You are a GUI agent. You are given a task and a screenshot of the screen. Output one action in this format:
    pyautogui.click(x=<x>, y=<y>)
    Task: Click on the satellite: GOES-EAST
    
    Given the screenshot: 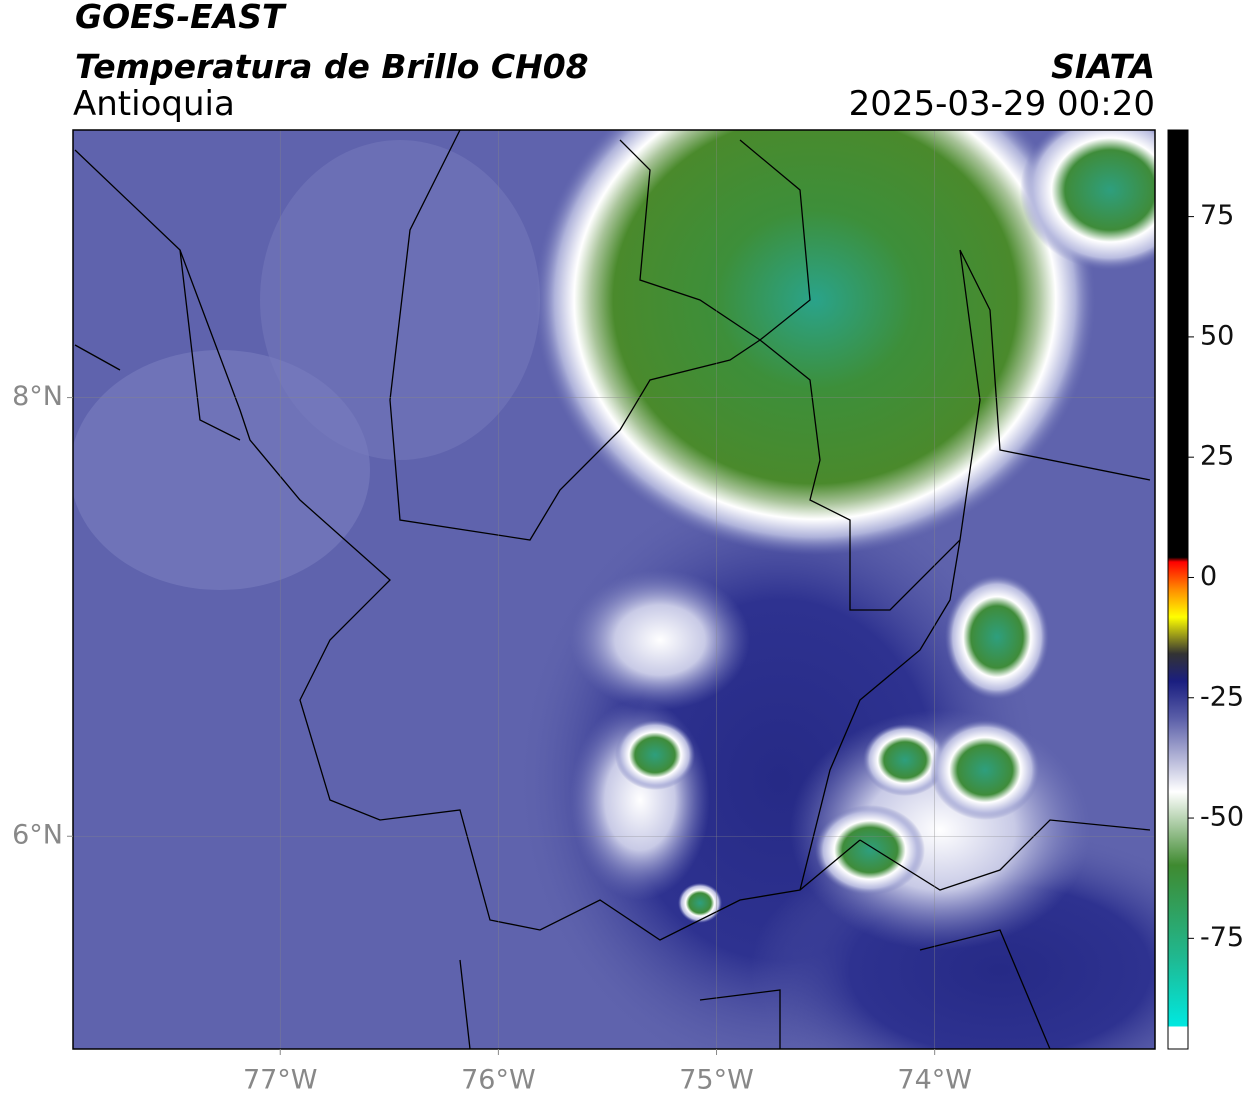 What is the action you would take?
    pyautogui.click(x=181, y=18)
    